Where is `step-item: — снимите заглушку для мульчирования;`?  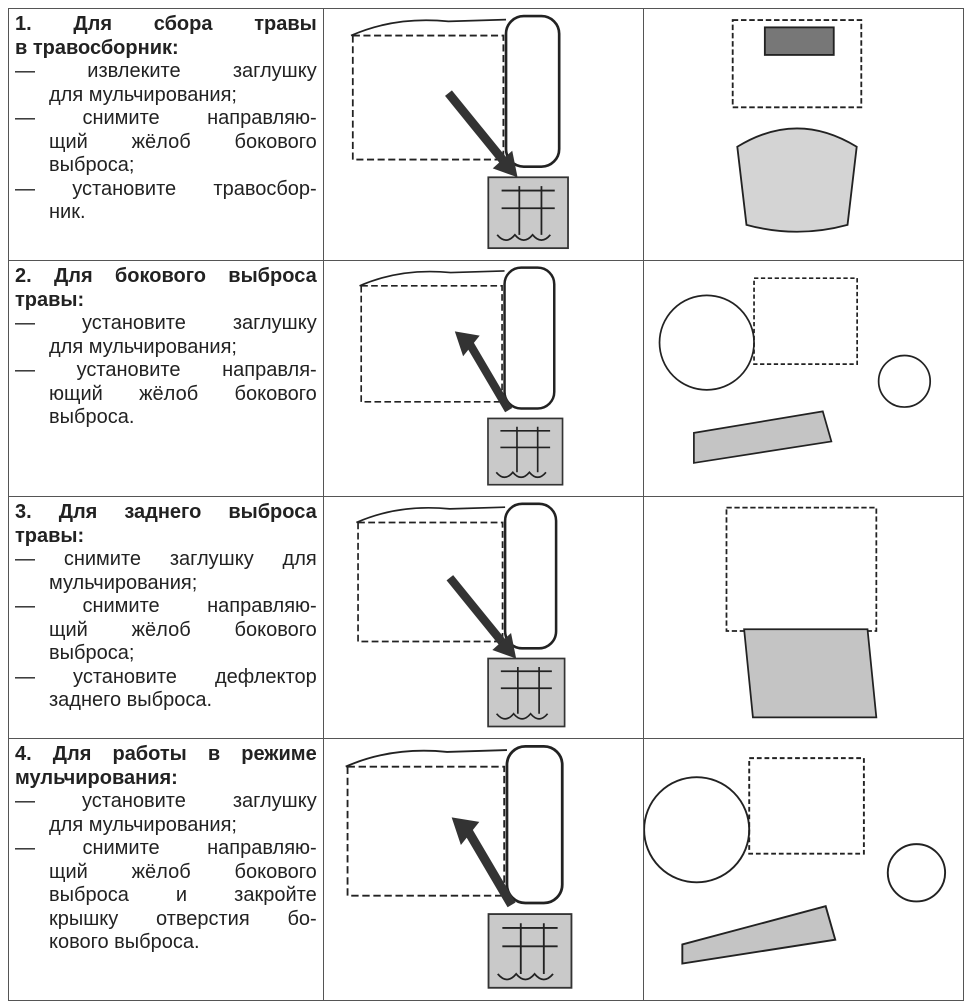
step-item: — снимите заглушку для мульчирования; is located at coordinates (166, 571).